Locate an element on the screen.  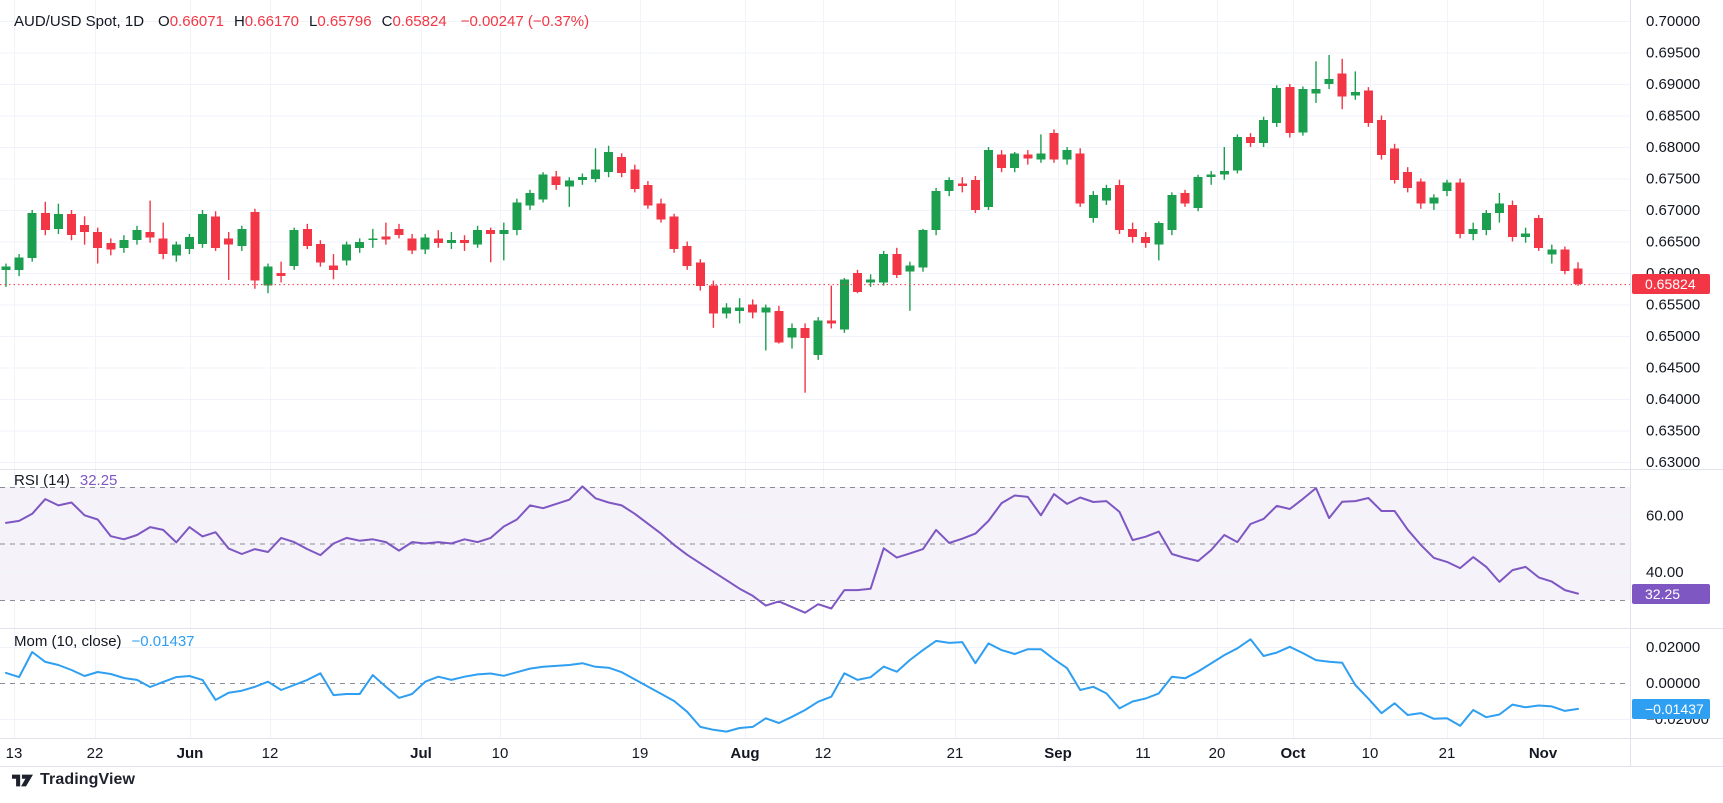
svg-text: 11 is located at coordinates (1143, 753).